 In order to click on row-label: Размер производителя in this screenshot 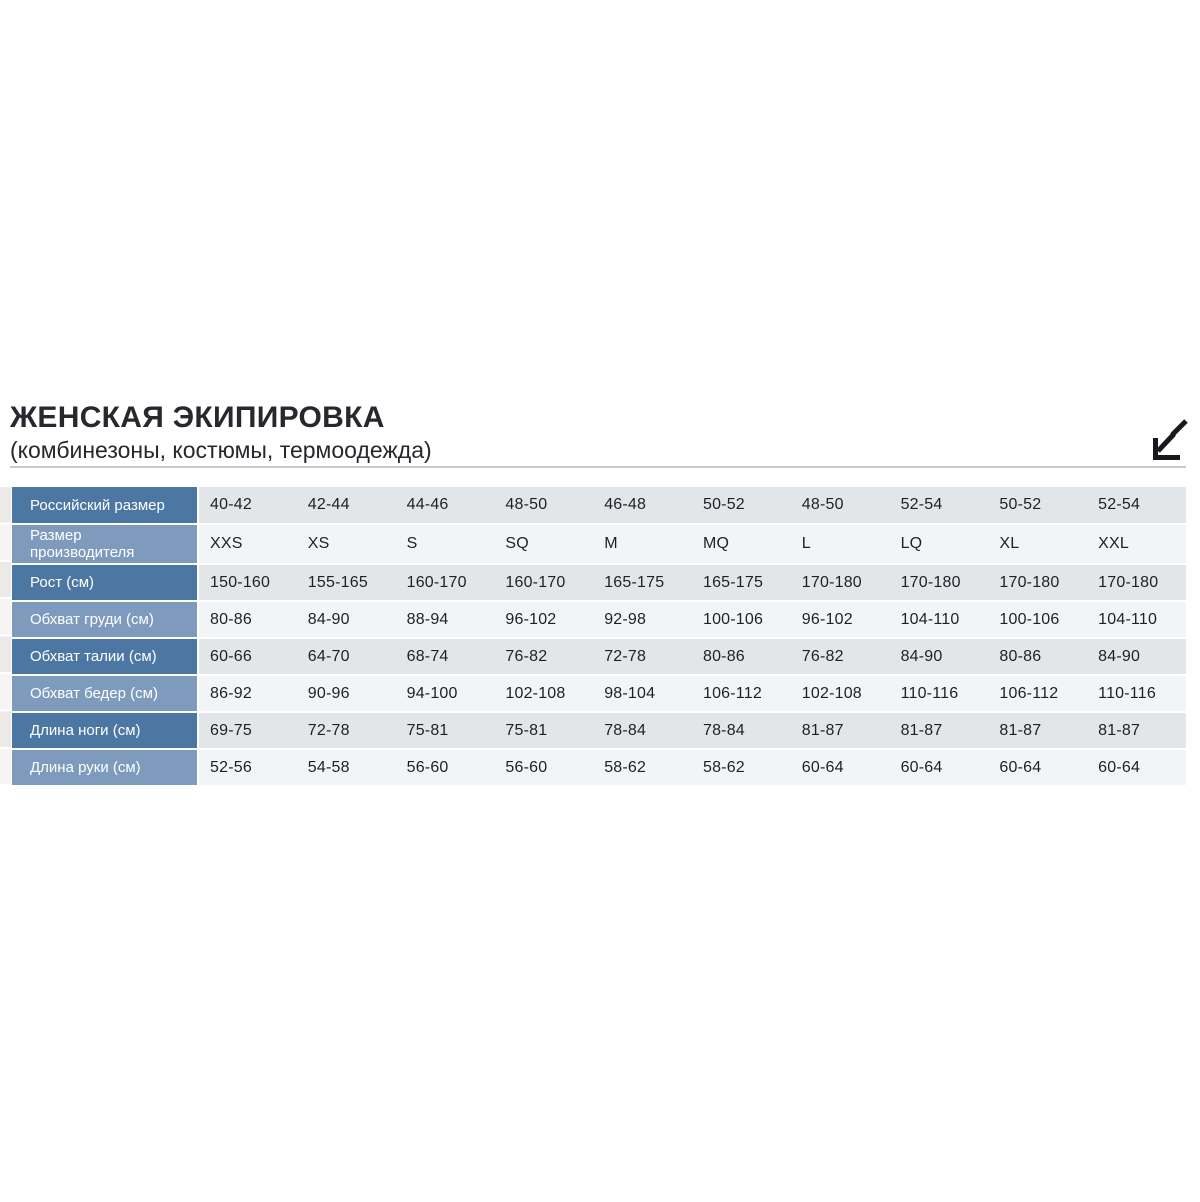, I will do `click(105, 544)`.